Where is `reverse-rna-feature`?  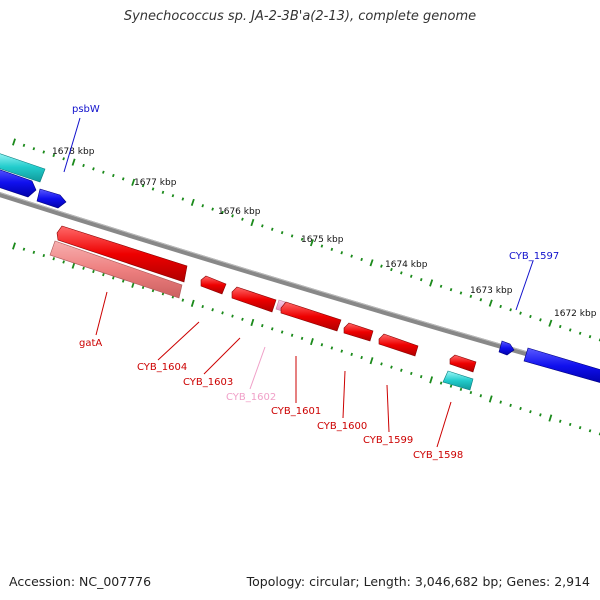 reverse-rna-feature is located at coordinates (458, 380).